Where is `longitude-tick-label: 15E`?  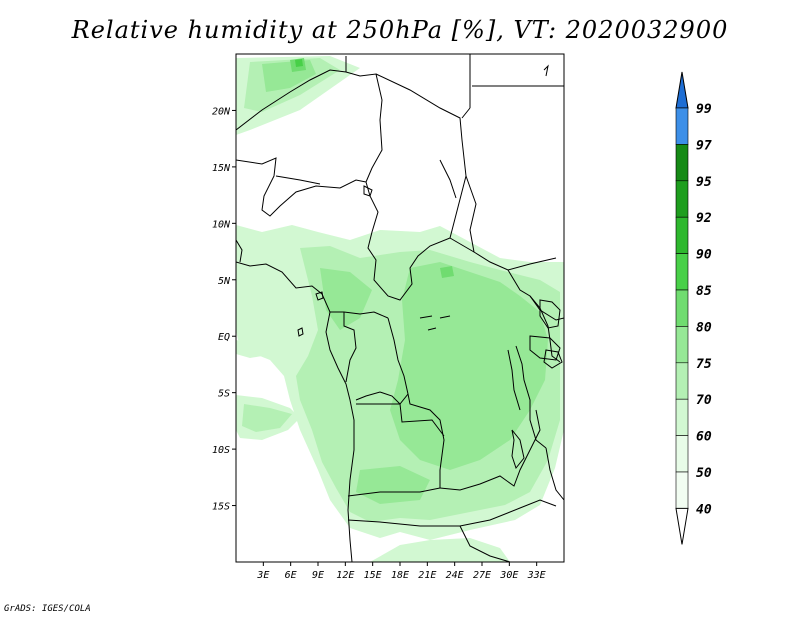 longitude-tick-label: 15E is located at coordinates (373, 575).